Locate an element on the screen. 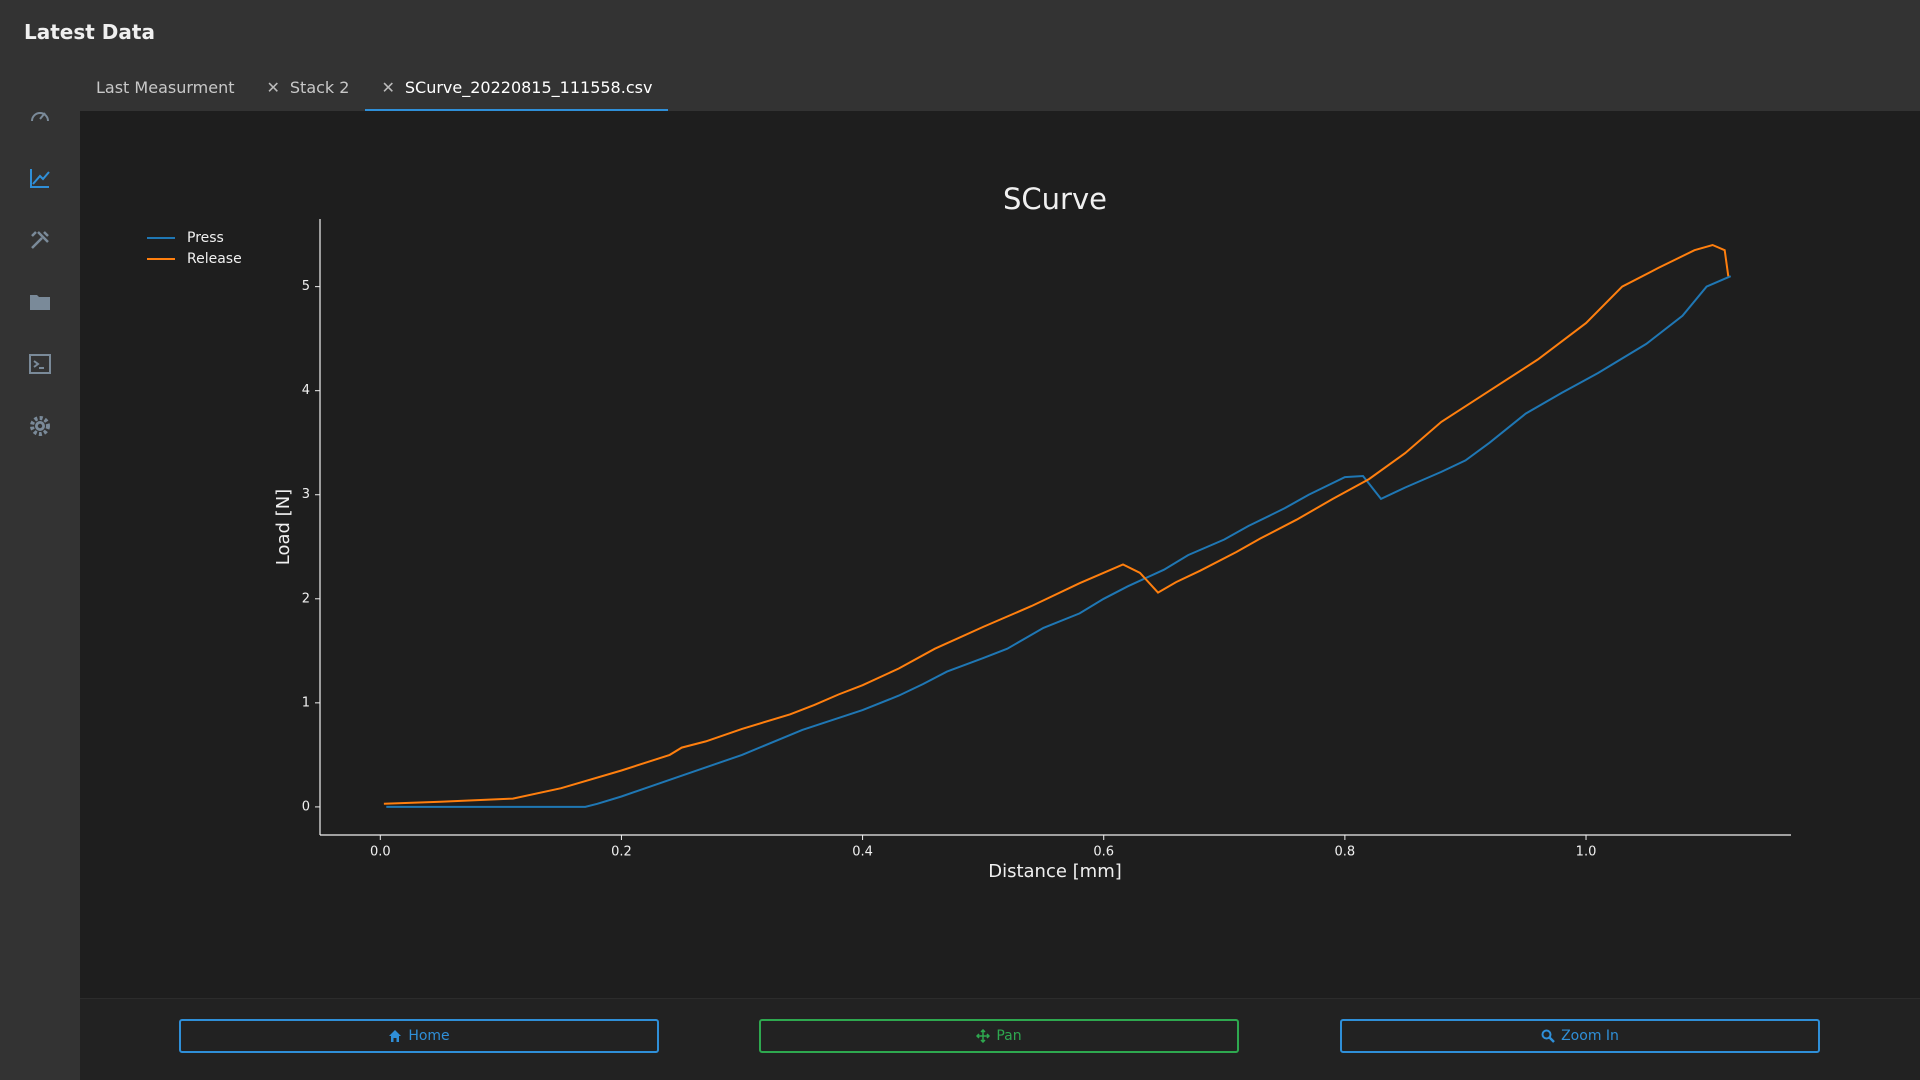 This screenshot has width=1920, height=1080. pan-button: Pan is located at coordinates (999, 1036).